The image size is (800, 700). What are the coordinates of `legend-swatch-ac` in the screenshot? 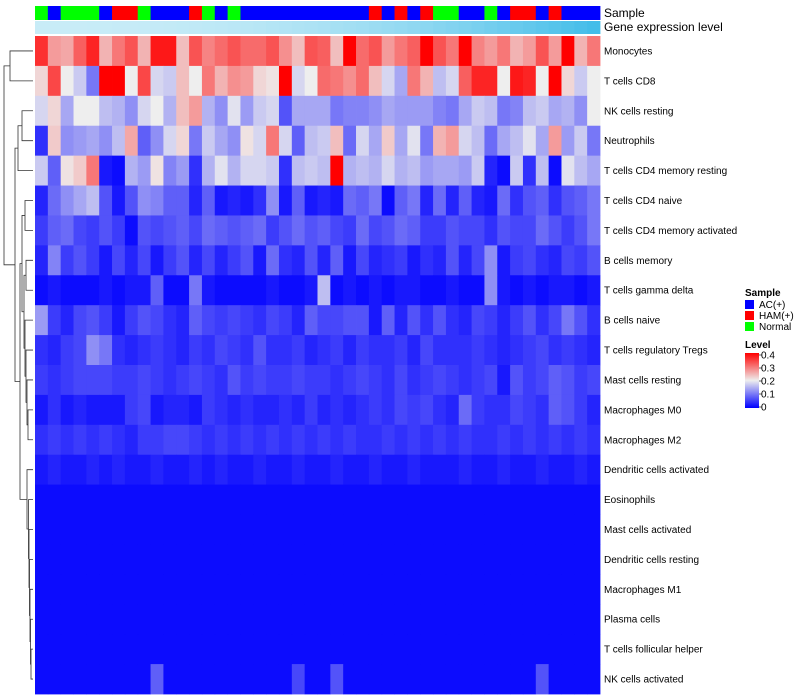 It's located at (749, 304).